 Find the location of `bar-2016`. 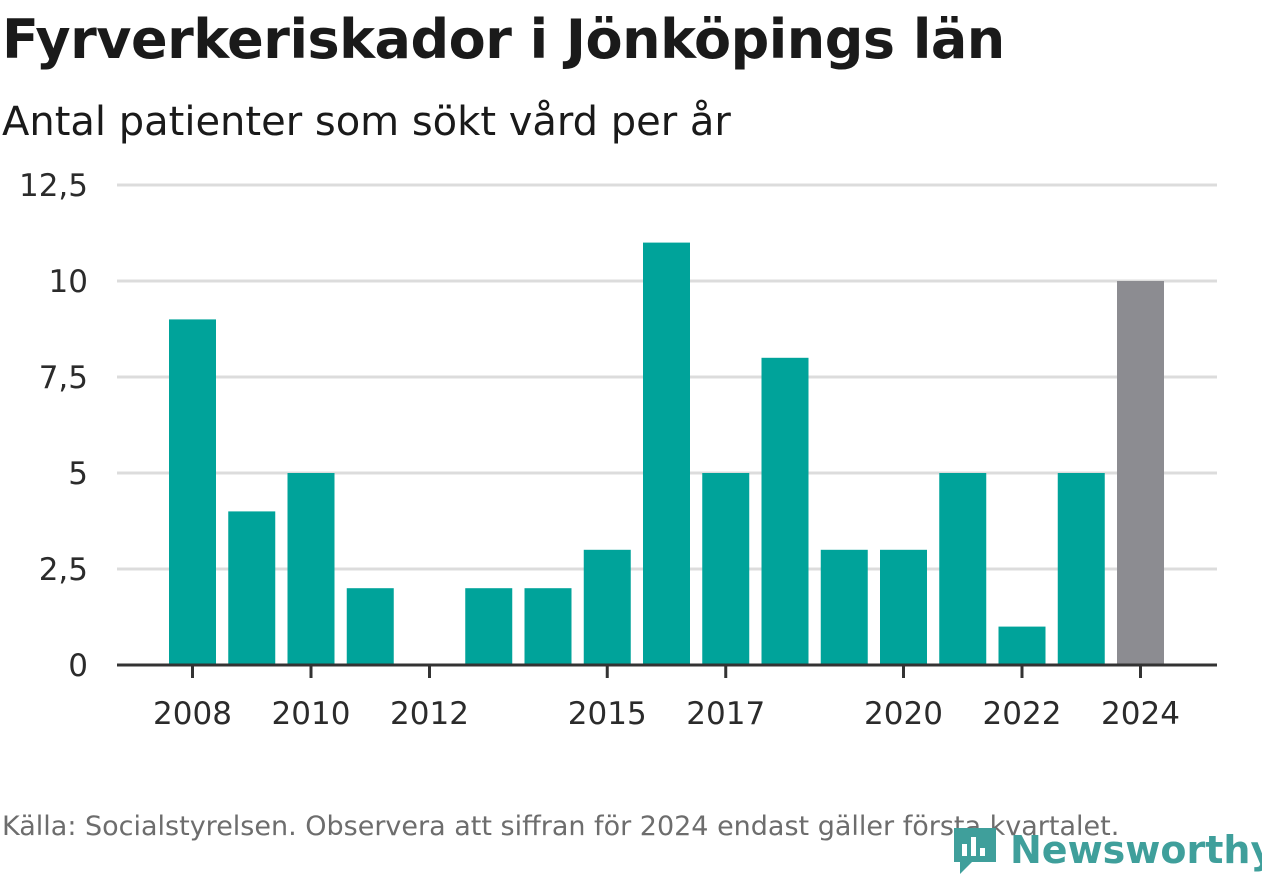

bar-2016 is located at coordinates (666, 453).